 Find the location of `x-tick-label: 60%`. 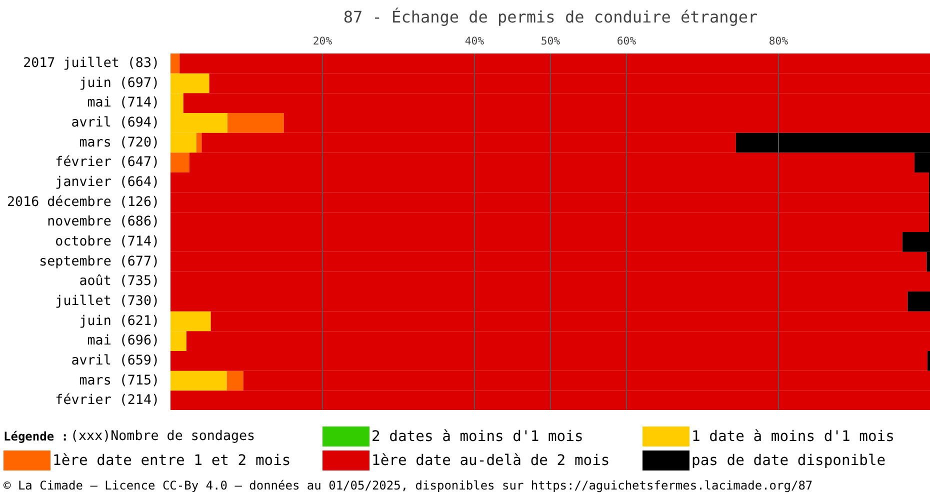

x-tick-label: 60% is located at coordinates (626, 41).